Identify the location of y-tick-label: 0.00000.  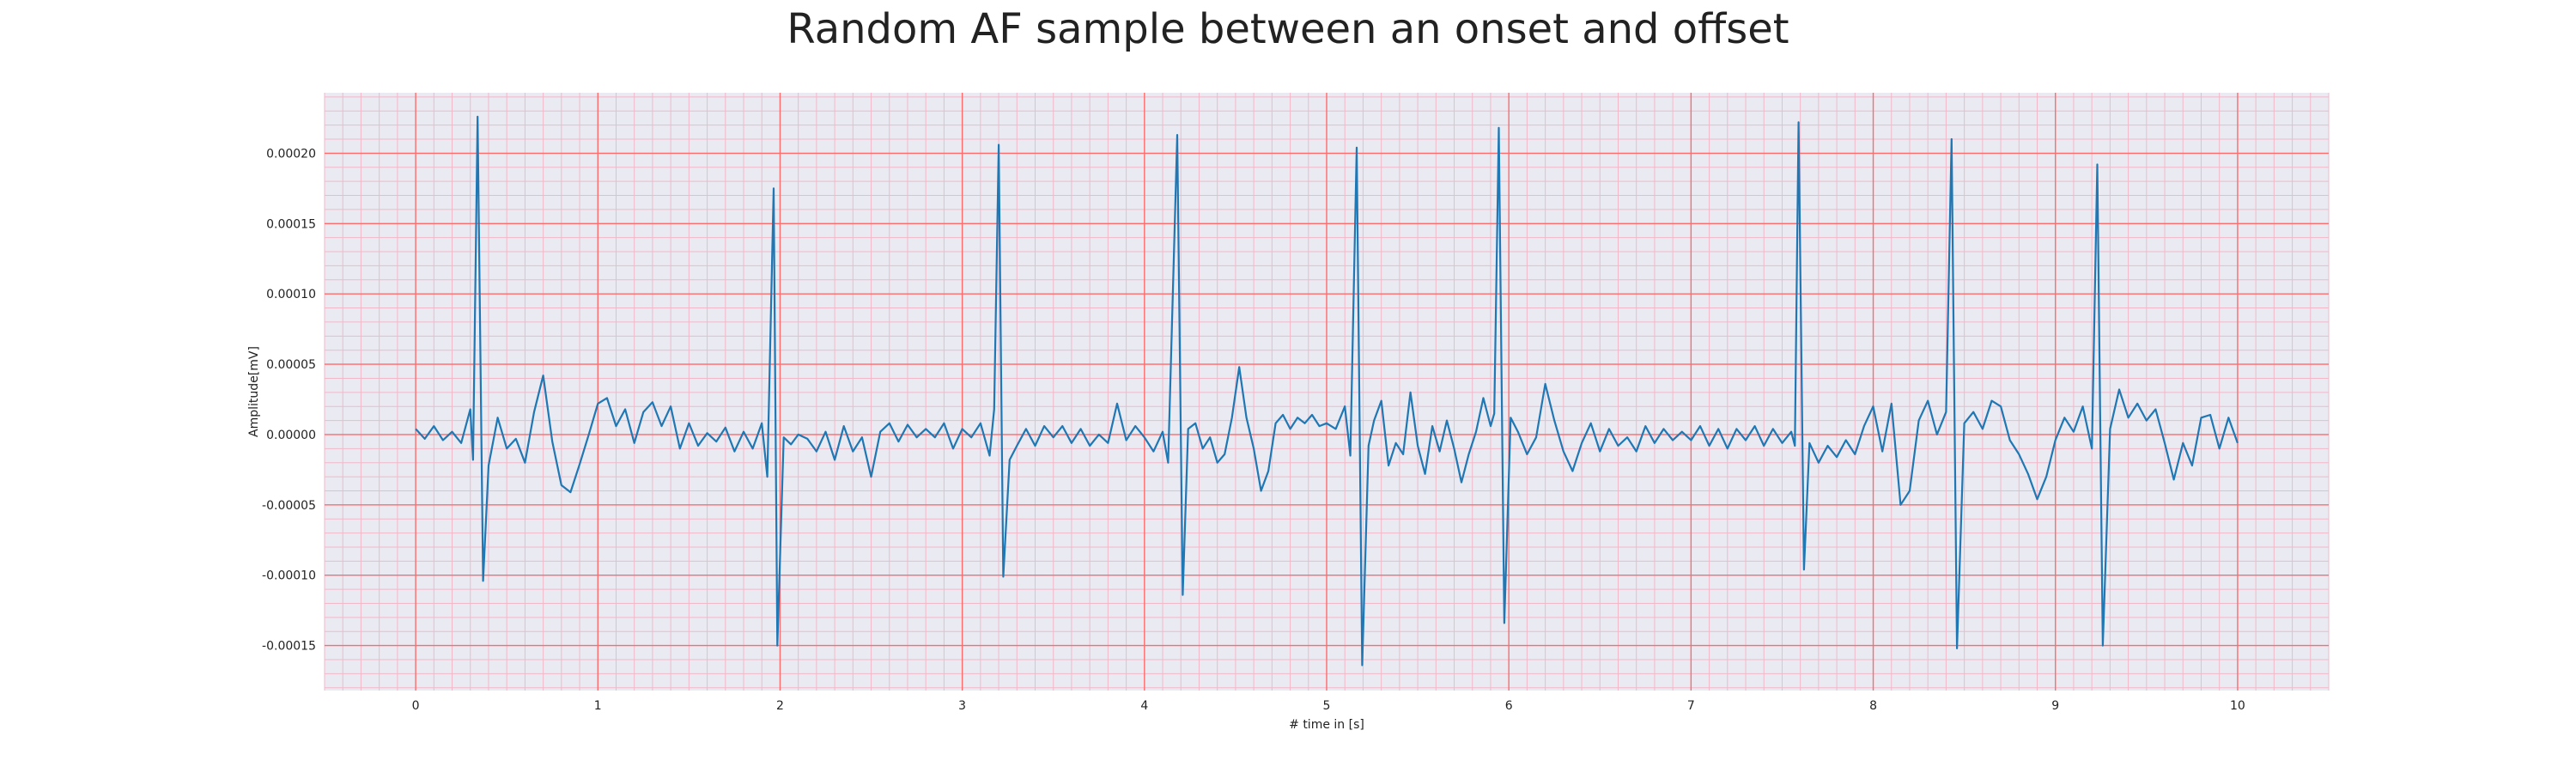
(291, 435).